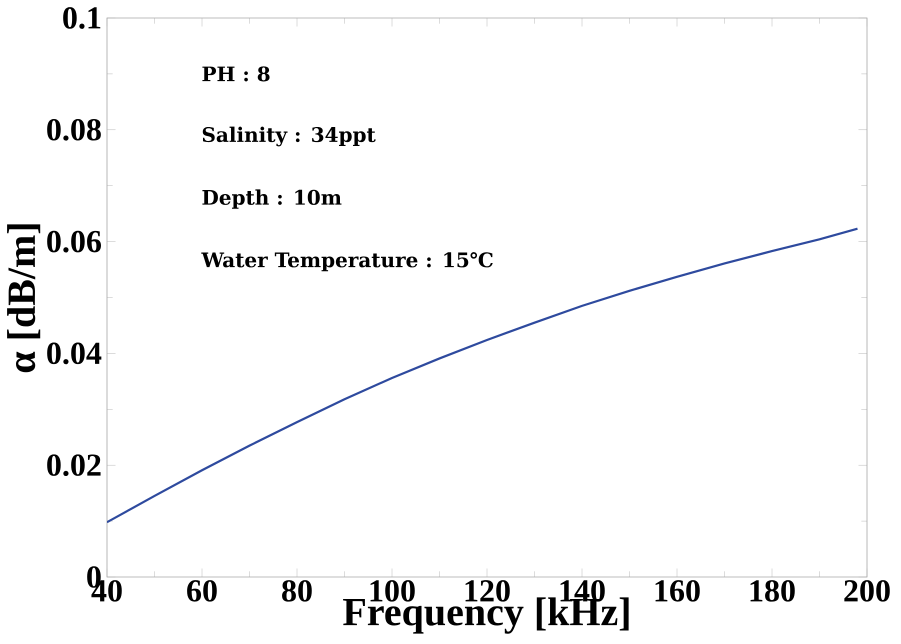 This screenshot has height=644, width=901. What do you see at coordinates (272, 199) in the screenshot?
I see `annotation: Depth : 10m` at bounding box center [272, 199].